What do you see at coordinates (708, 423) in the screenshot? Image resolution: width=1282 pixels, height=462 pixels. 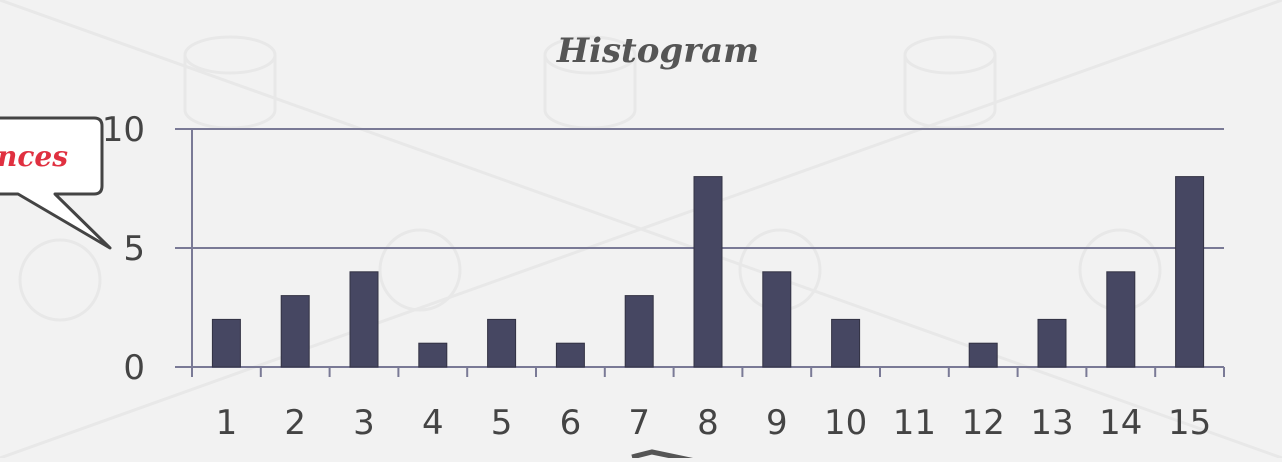 I see `x-tick-label: 8` at bounding box center [708, 423].